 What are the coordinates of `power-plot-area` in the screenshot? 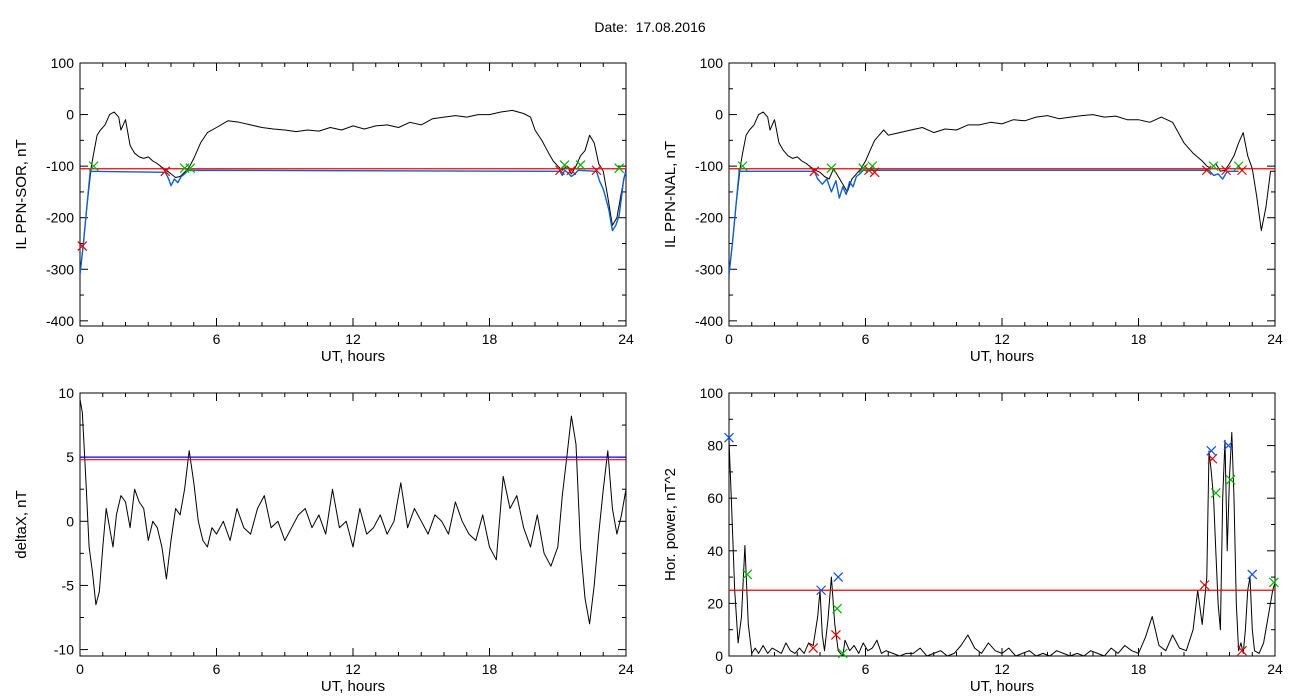 It's located at (1002, 544).